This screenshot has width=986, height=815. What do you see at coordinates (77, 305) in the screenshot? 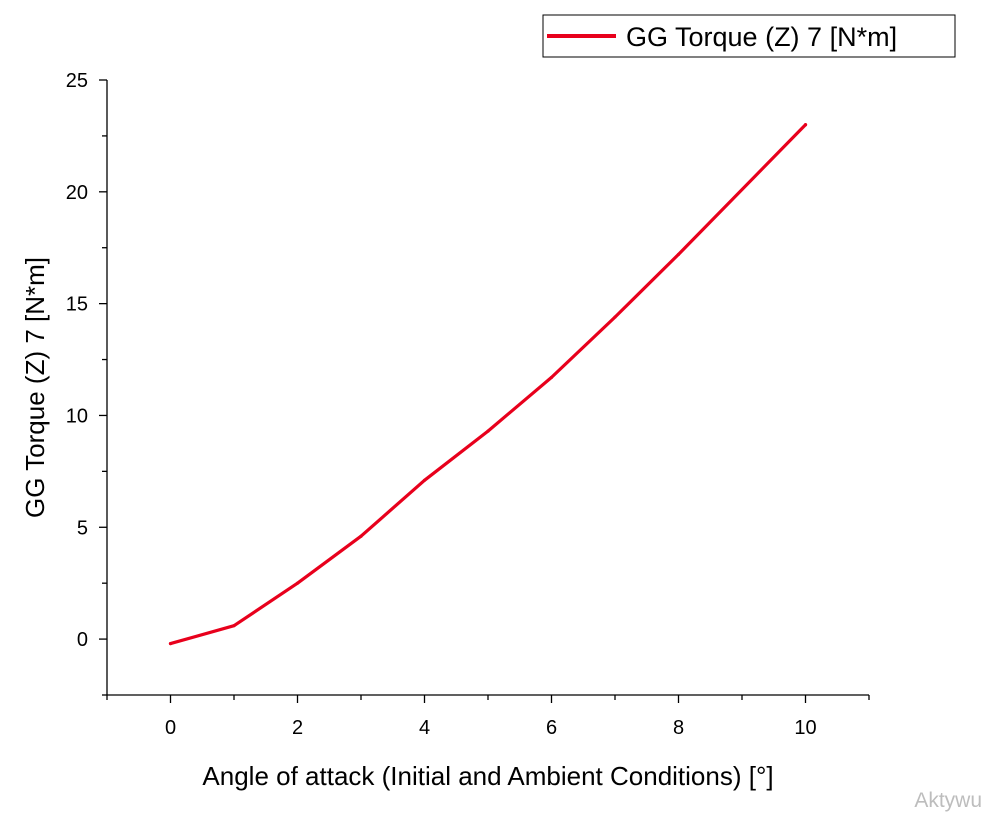
I see `y-tick-label: 15` at bounding box center [77, 305].